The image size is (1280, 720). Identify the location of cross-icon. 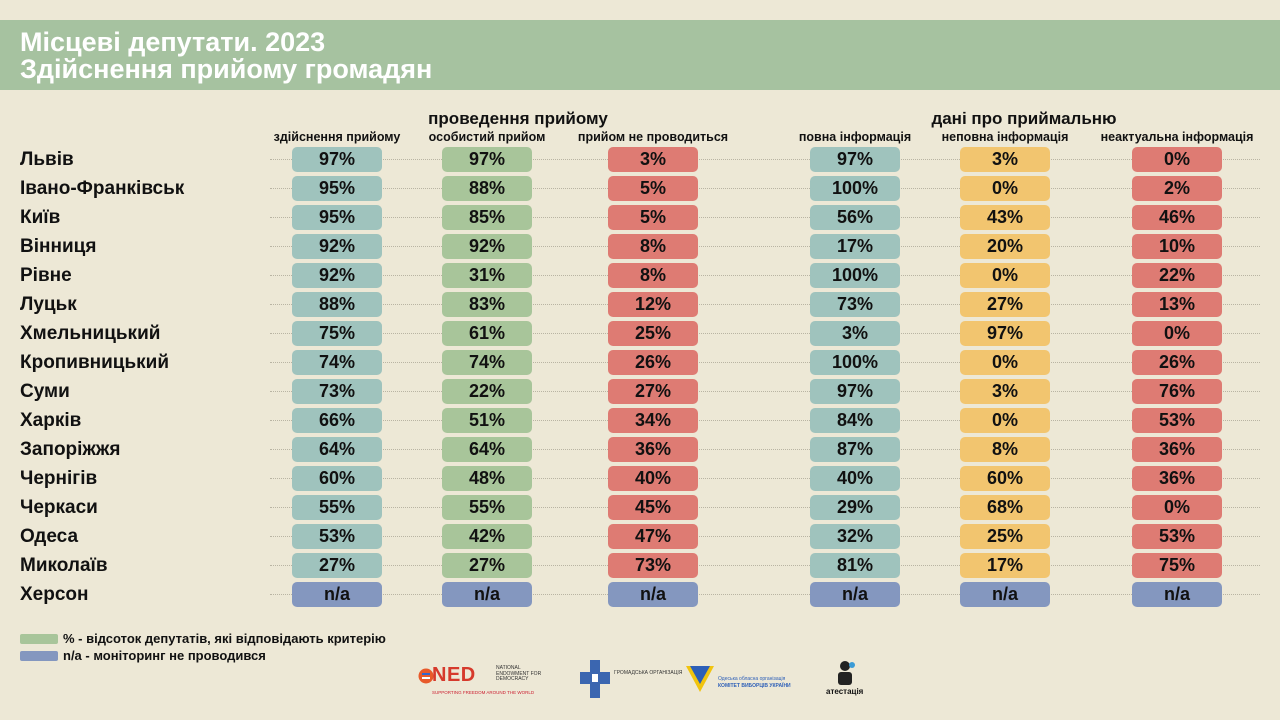
(595, 679).